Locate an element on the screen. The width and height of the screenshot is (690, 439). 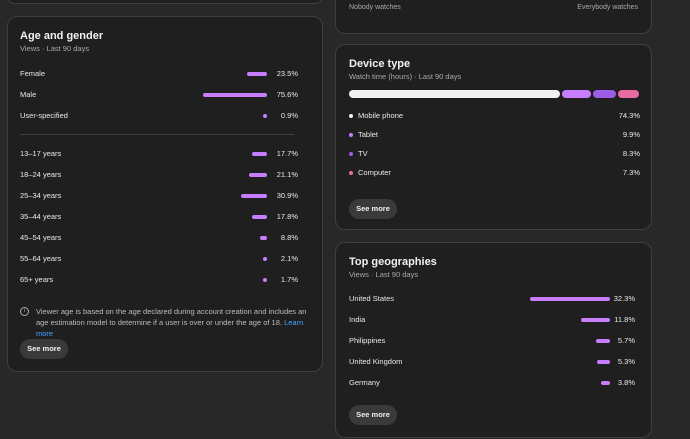
age-row-label: 25–34 years is located at coordinates (41, 195).